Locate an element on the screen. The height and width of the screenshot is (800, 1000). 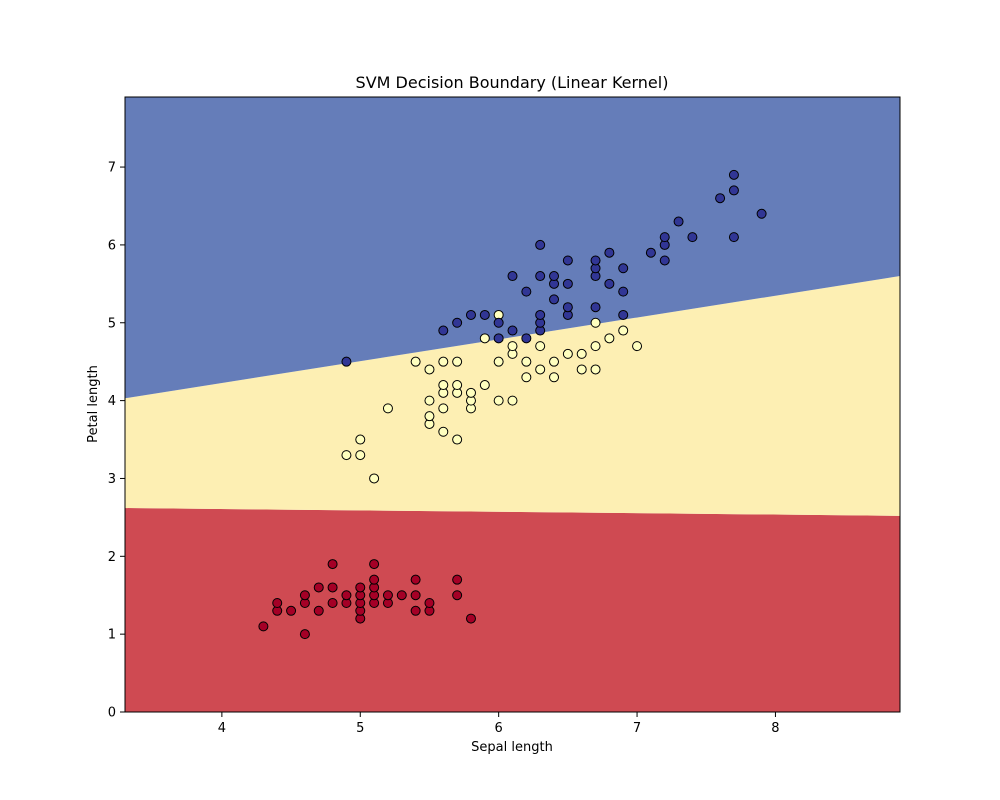
y-tick-label: 7 is located at coordinates (112, 168).